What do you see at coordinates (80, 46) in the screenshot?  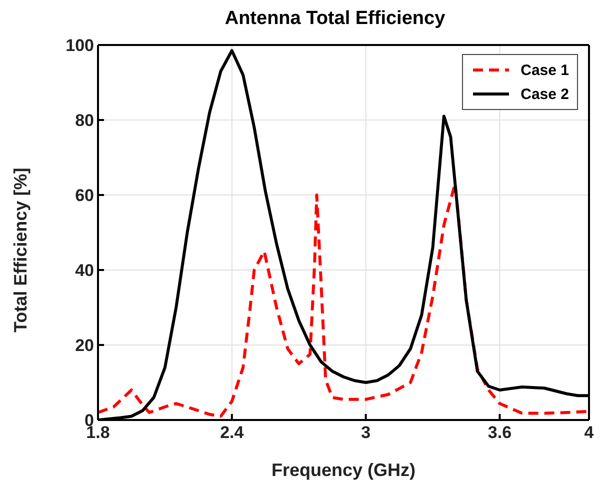 I see `y-tick-label: 100` at bounding box center [80, 46].